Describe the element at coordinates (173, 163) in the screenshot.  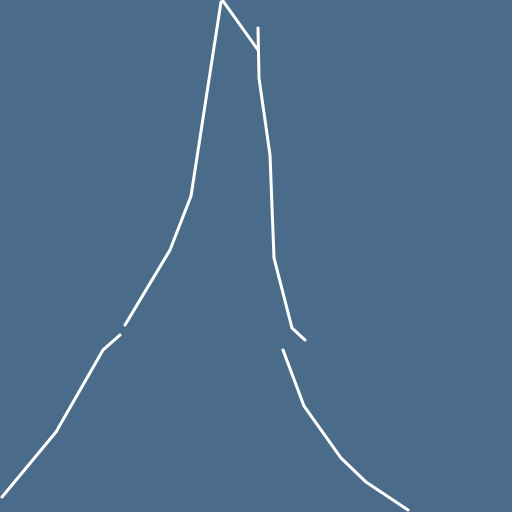
I see `left-outline-upper` at that location.